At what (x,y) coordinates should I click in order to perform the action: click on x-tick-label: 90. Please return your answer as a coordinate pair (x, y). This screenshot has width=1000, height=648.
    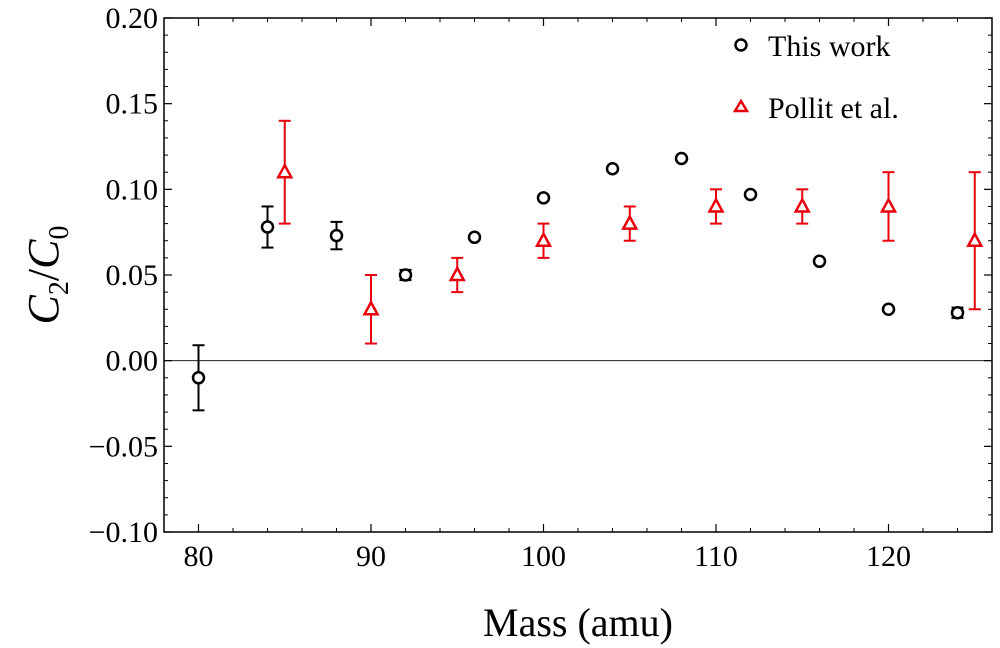
    Looking at the image, I should click on (371, 556).